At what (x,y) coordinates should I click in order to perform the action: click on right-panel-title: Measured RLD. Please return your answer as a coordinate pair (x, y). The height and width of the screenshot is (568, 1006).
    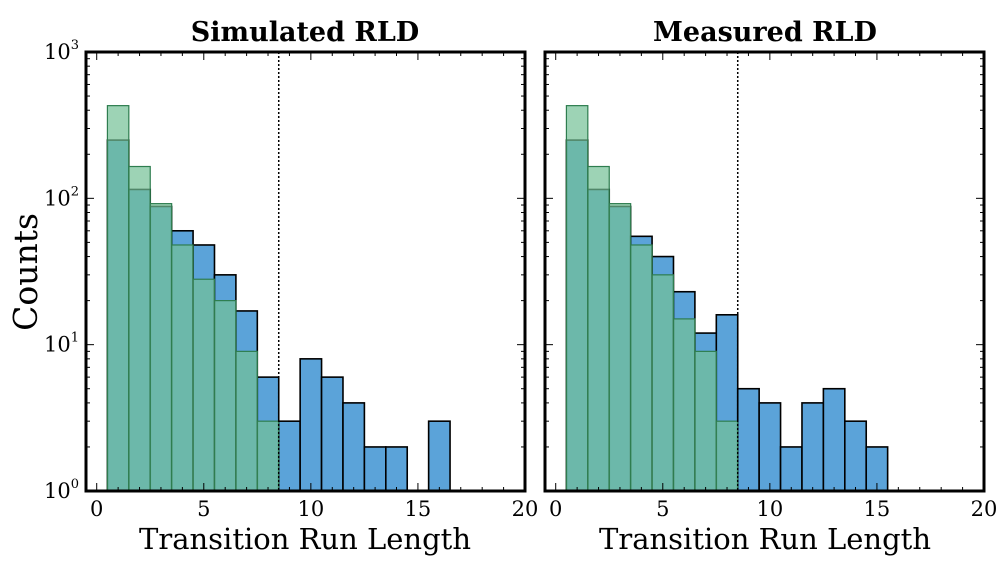
    Looking at the image, I should click on (765, 32).